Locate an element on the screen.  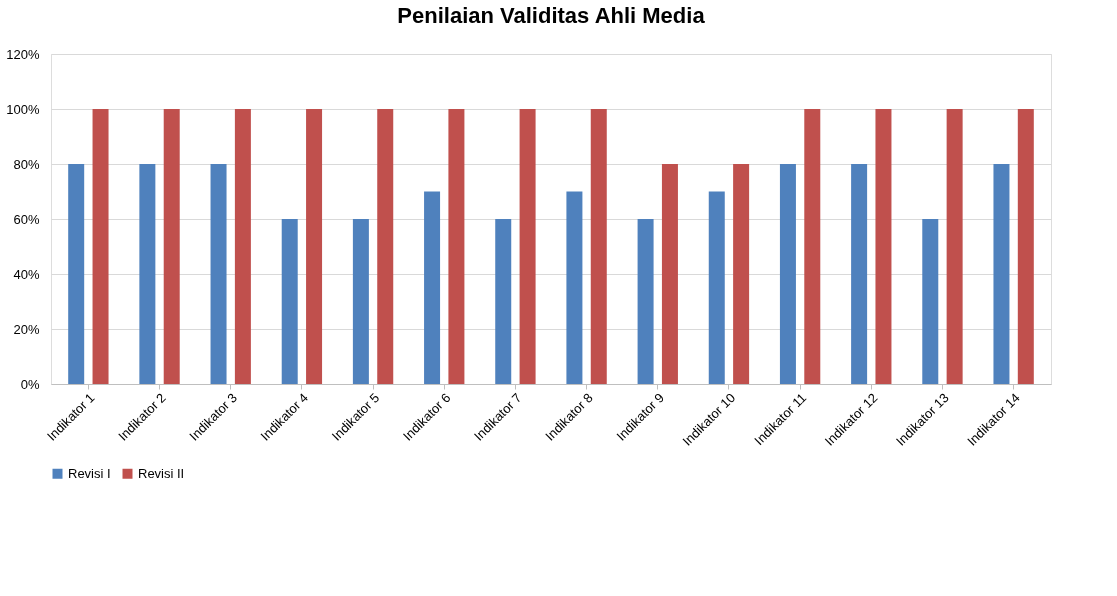
legend-label: Revisi II is located at coordinates (161, 473).